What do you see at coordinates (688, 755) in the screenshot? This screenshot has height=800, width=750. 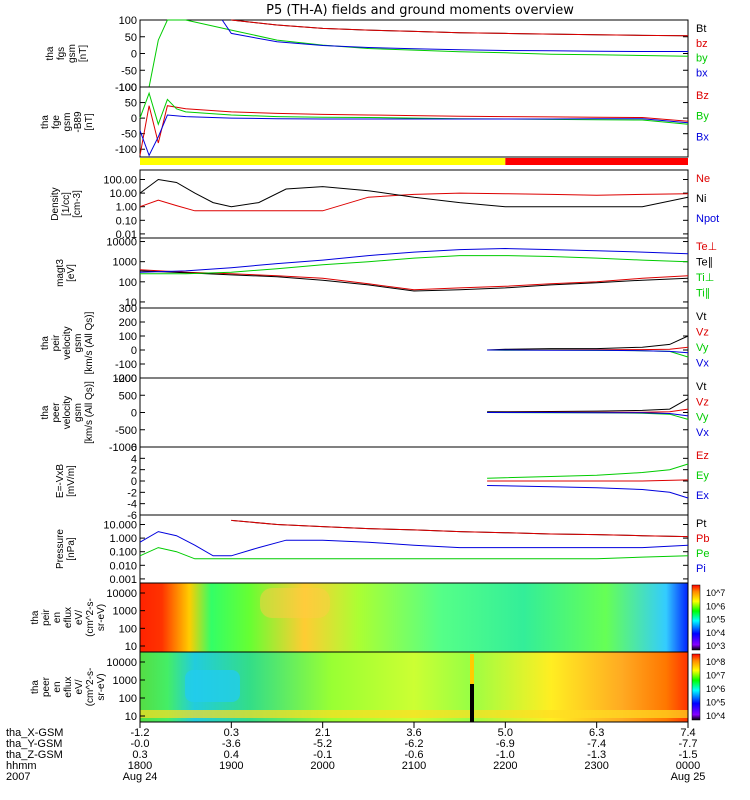 I see `xtick-z: -1.5` at bounding box center [688, 755].